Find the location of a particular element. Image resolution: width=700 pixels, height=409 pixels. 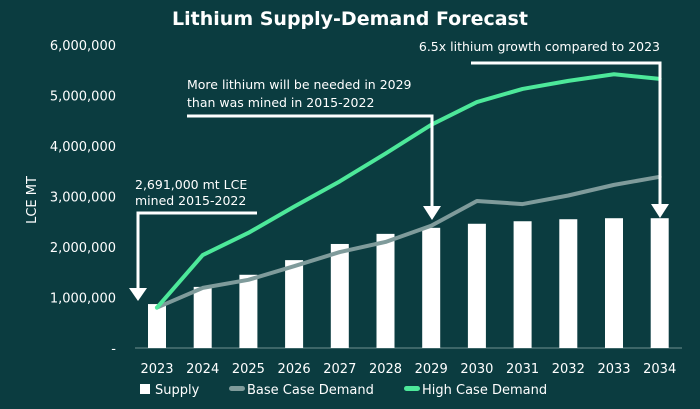

x-tick-label: 2024 is located at coordinates (202, 369).